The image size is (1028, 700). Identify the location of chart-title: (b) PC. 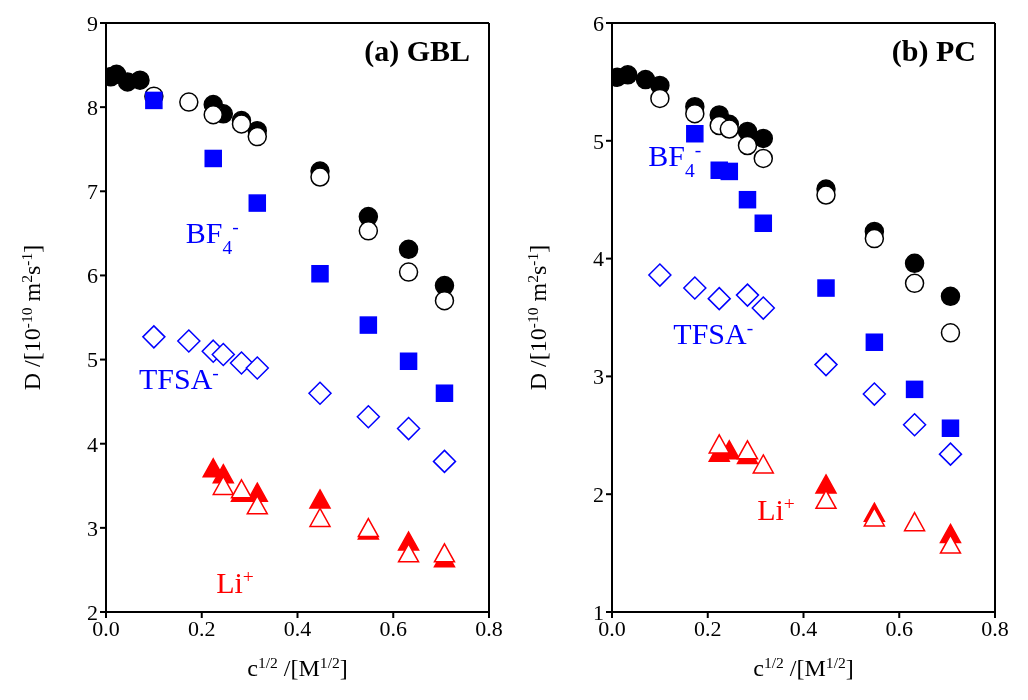
(933, 51).